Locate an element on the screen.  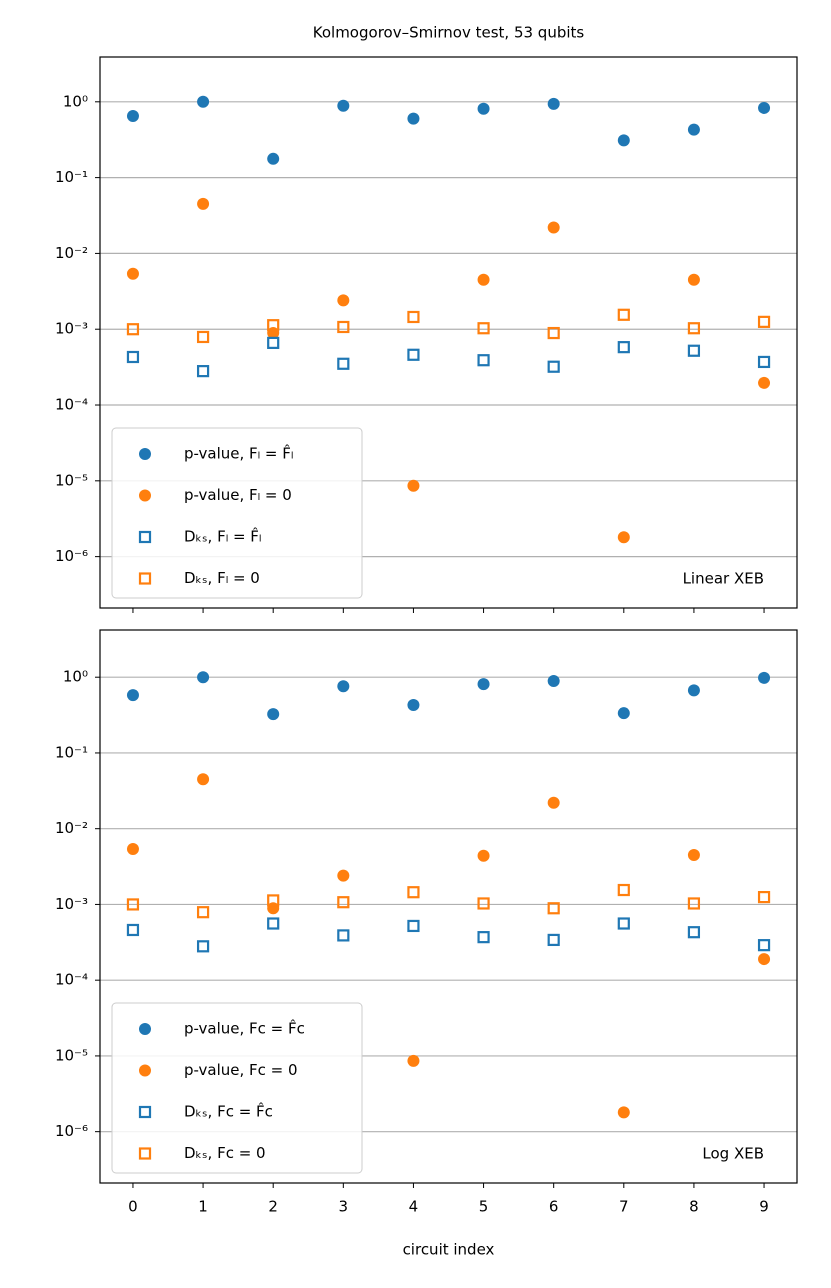
legend-label: p-value, Fc = F̂c is located at coordinates (244, 1028).